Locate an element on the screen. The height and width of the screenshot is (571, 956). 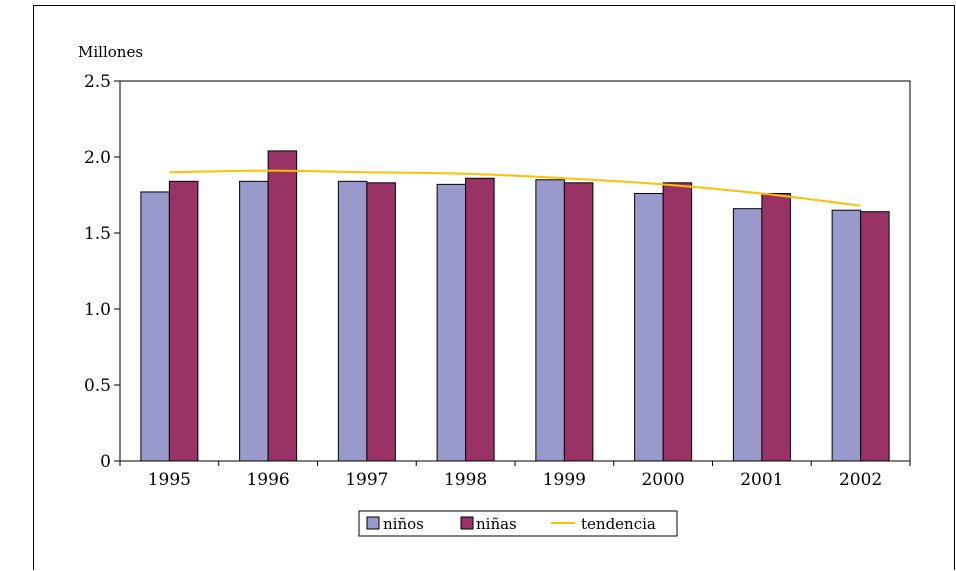
x-tick-label: 1996 is located at coordinates (267, 480).